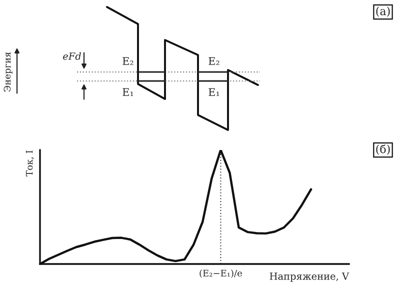 Image resolution: width=394 pixels, height=300 pixels. What do you see at coordinates (8, 72) in the screenshot?
I see `text: Энергия` at bounding box center [8, 72].